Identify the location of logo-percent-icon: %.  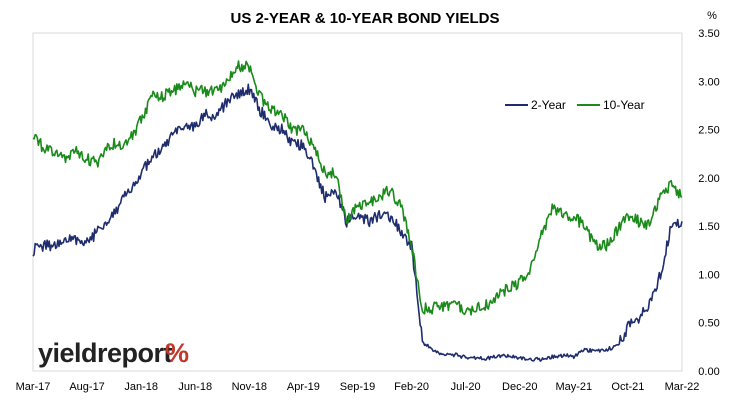
(177, 353).